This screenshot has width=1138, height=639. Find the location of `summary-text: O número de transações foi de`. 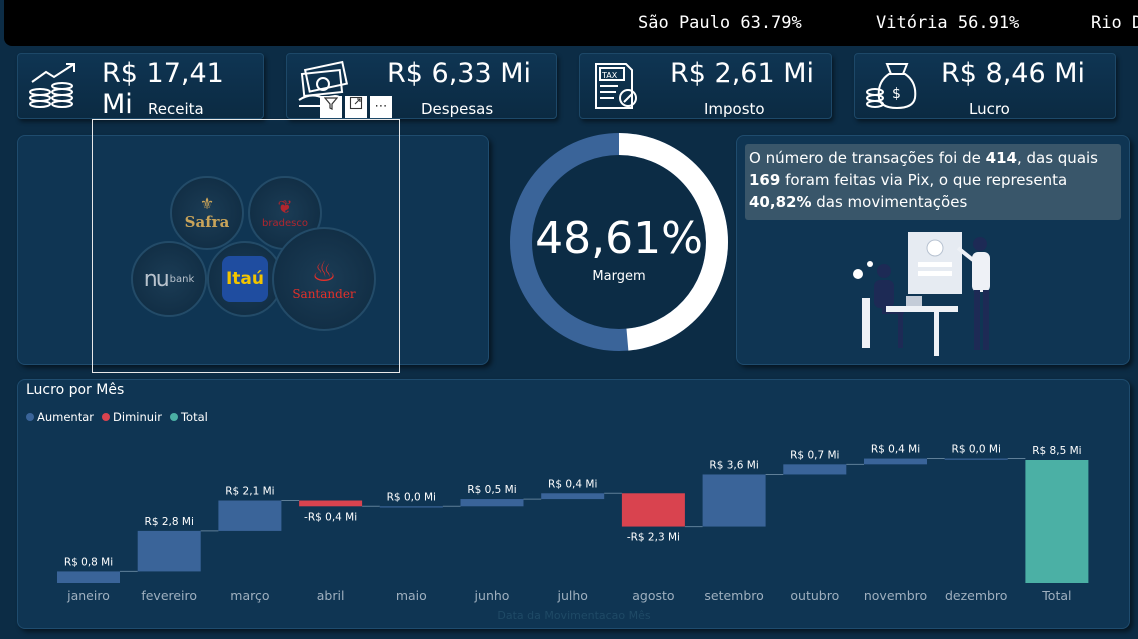

summary-text: O número de transações foi de is located at coordinates (867, 158).